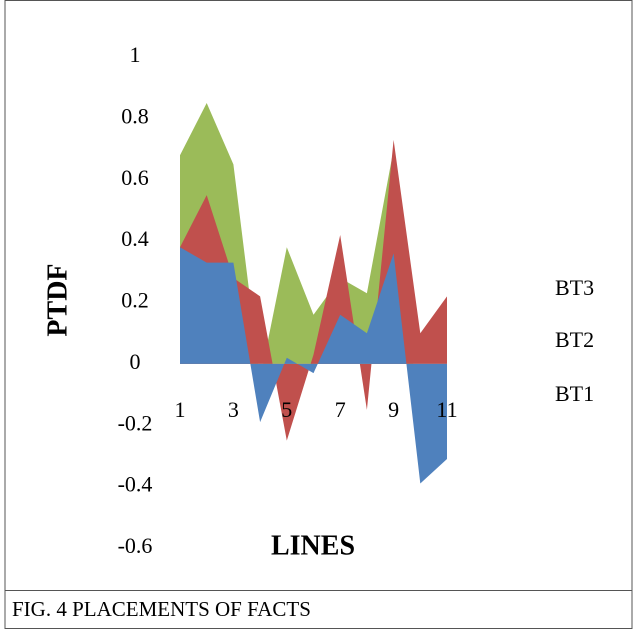  What do you see at coordinates (233, 409) in the screenshot?
I see `x-tick-label: 3` at bounding box center [233, 409].